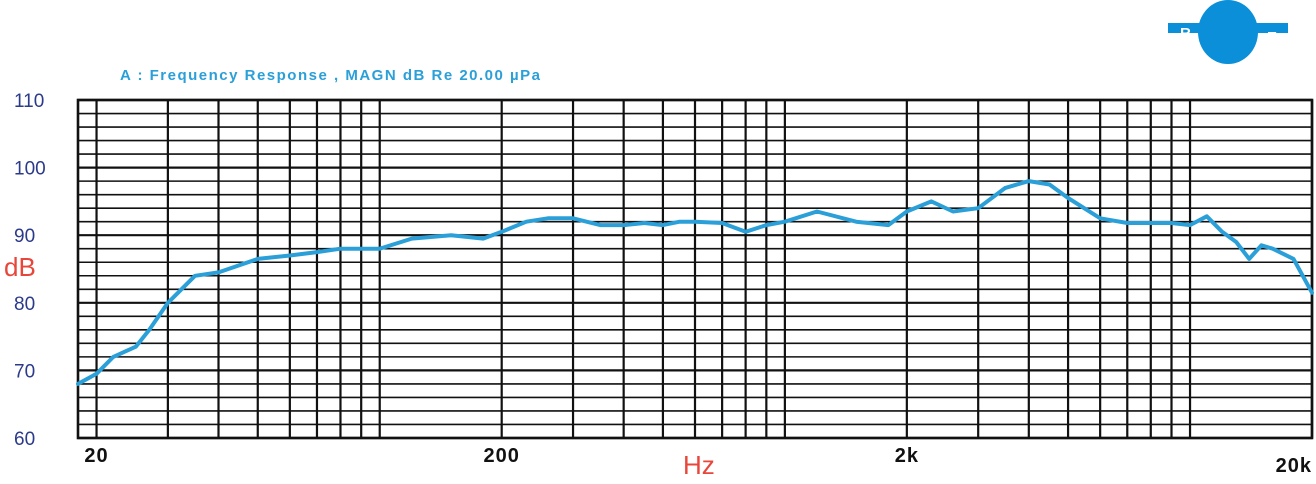 The width and height of the screenshot is (1316, 484). I want to click on x-tick-labels: 20 200 2k 20k, so click(698, 461).